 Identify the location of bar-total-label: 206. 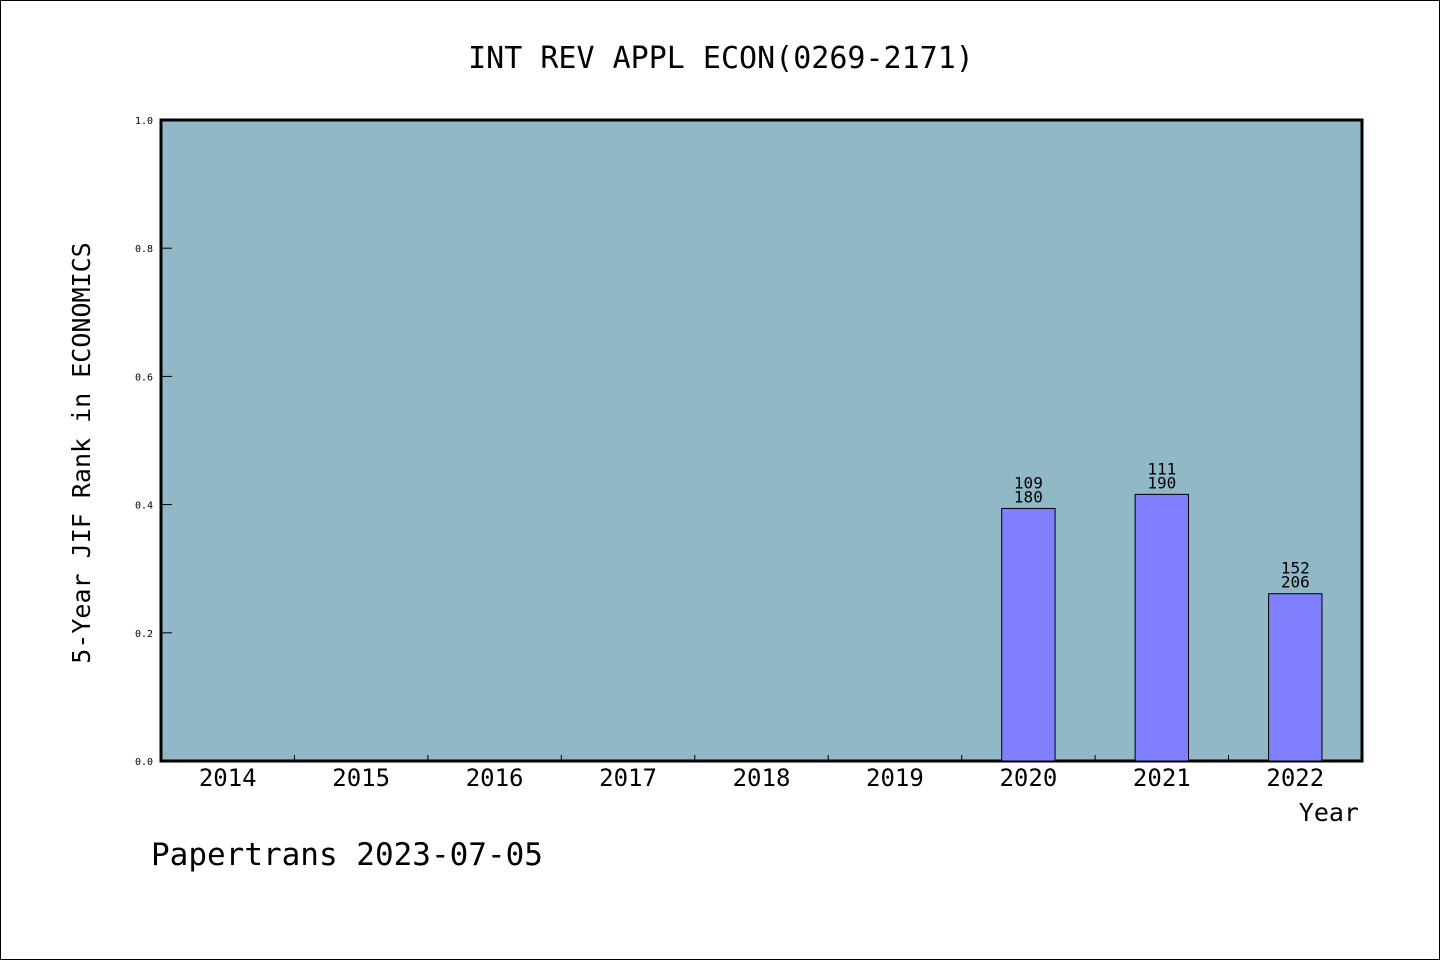
(1295, 582).